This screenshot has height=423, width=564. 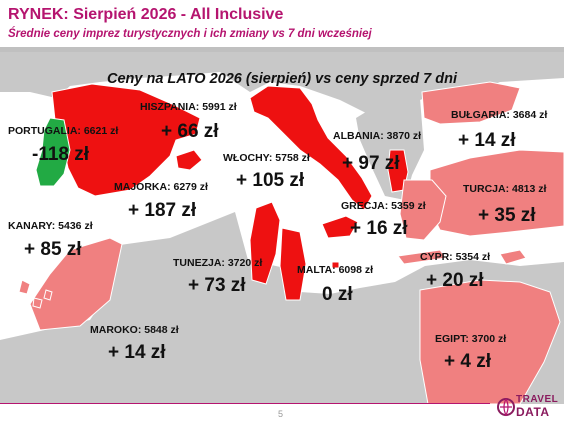 I want to click on region-sicily, so click(x=340, y=227).